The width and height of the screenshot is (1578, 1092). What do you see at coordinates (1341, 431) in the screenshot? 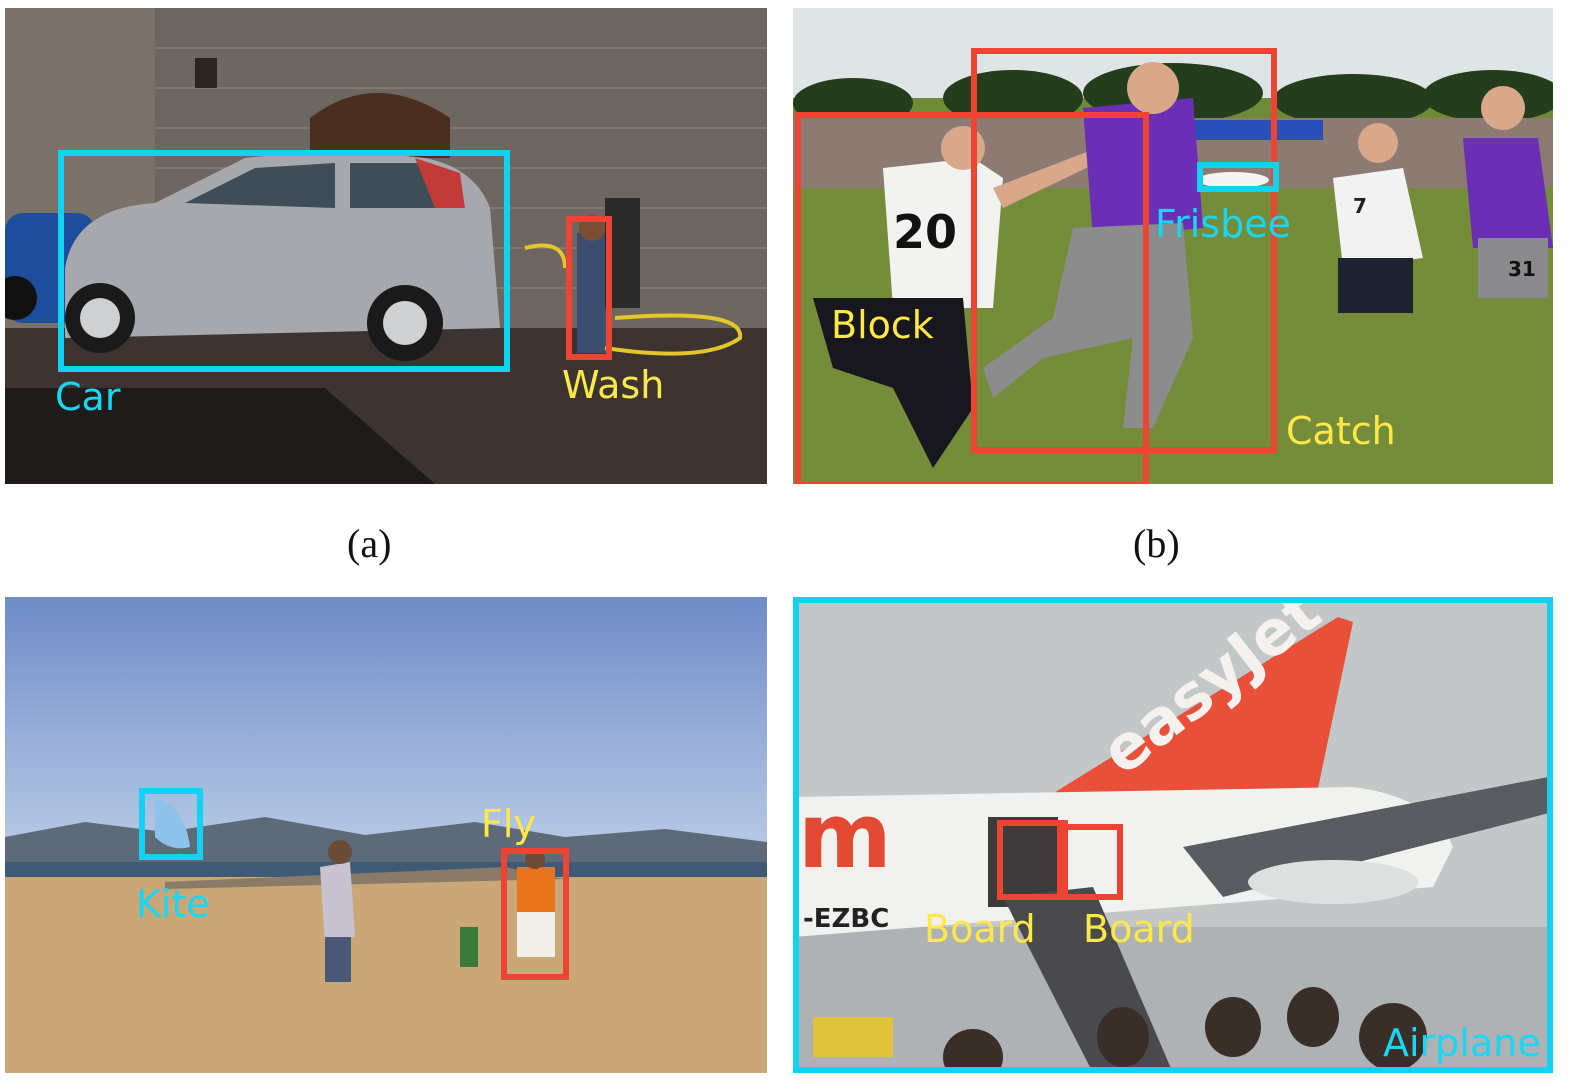
I see `catch-label: Catch` at bounding box center [1341, 431].